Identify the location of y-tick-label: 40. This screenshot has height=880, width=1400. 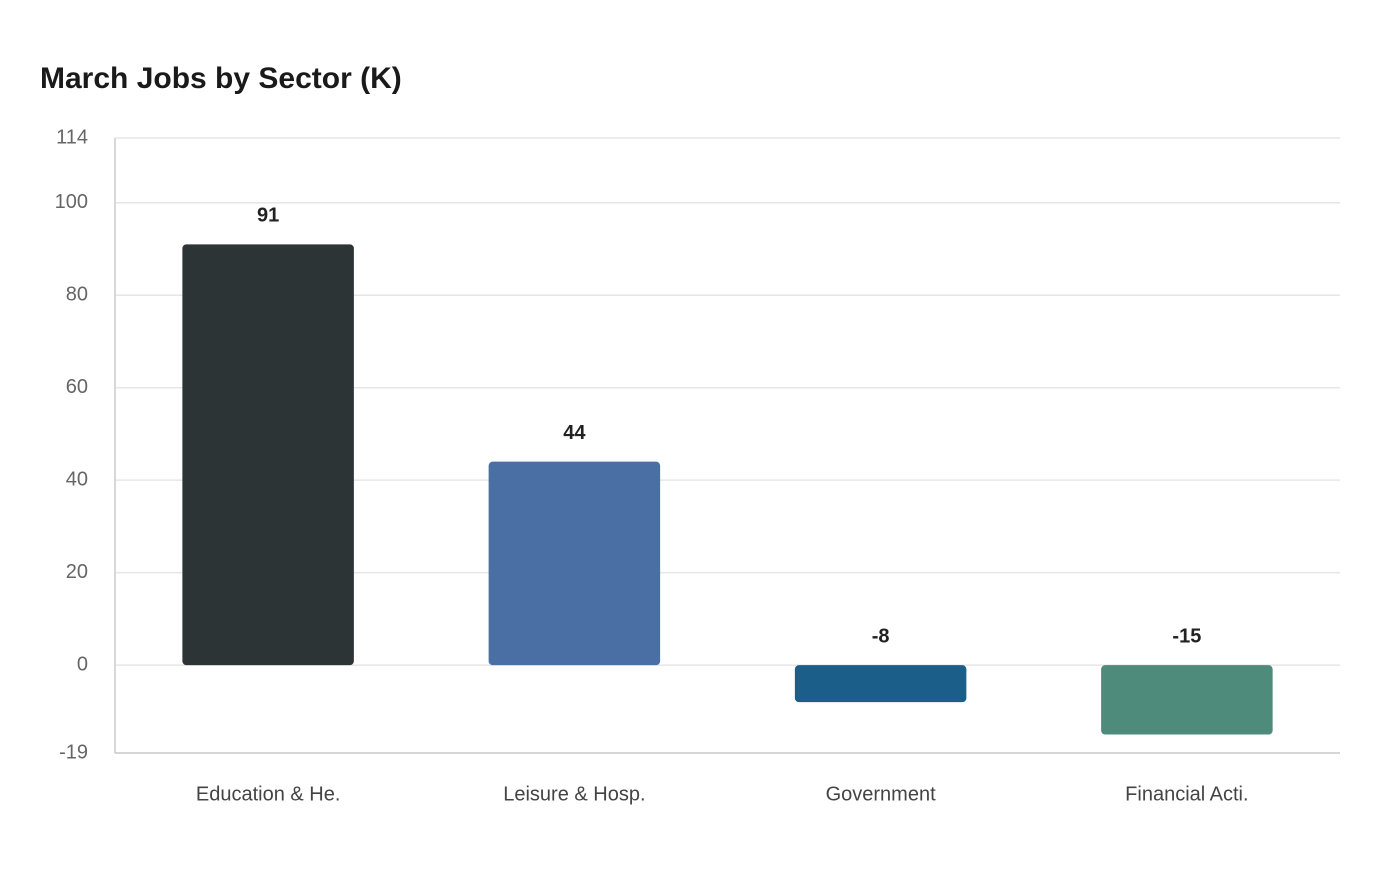
(77, 479).